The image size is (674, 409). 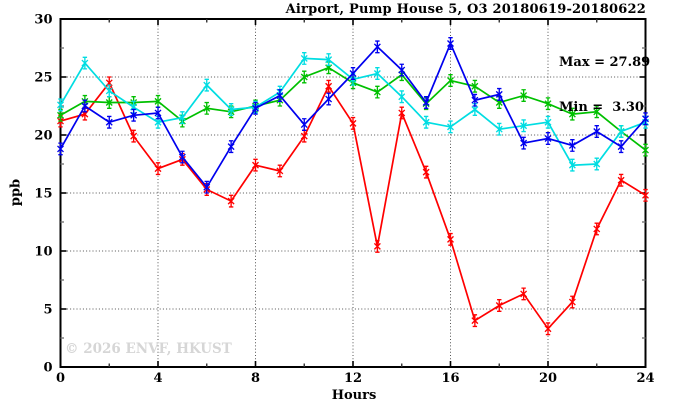 What do you see at coordinates (354, 395) in the screenshot?
I see `x-axis-label: Hours` at bounding box center [354, 395].